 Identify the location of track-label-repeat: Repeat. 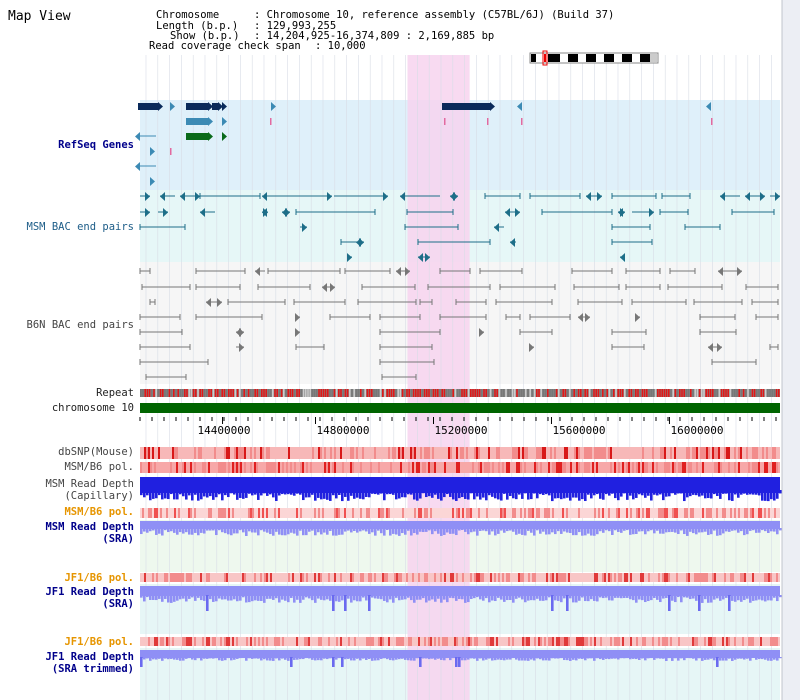
(115, 393).